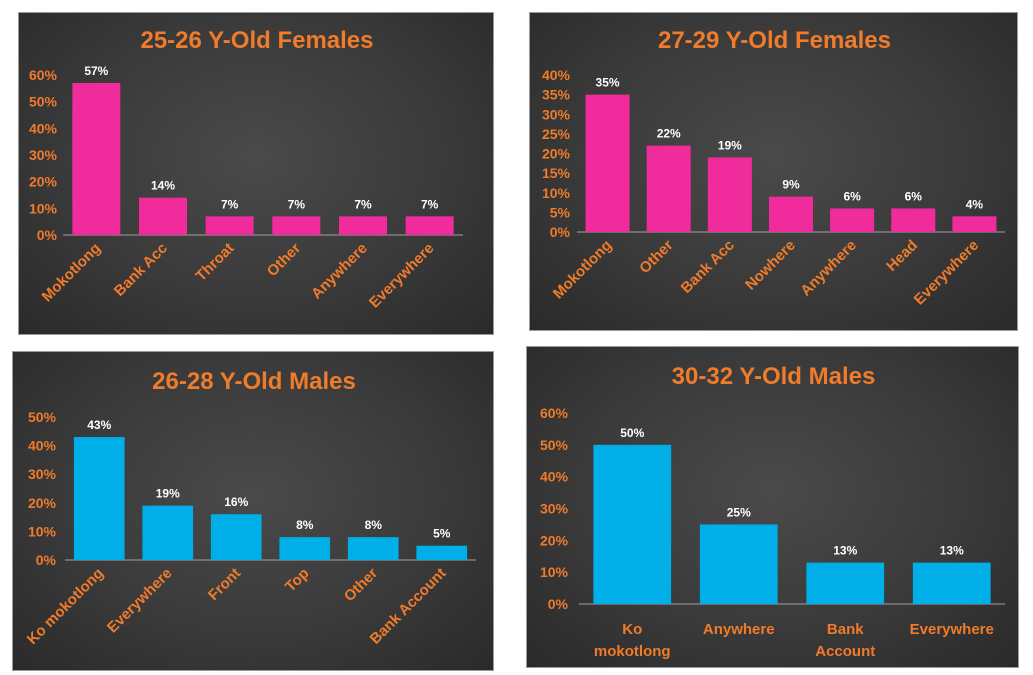 This screenshot has width=1033, height=675. I want to click on category-label: Top, so click(297, 580).